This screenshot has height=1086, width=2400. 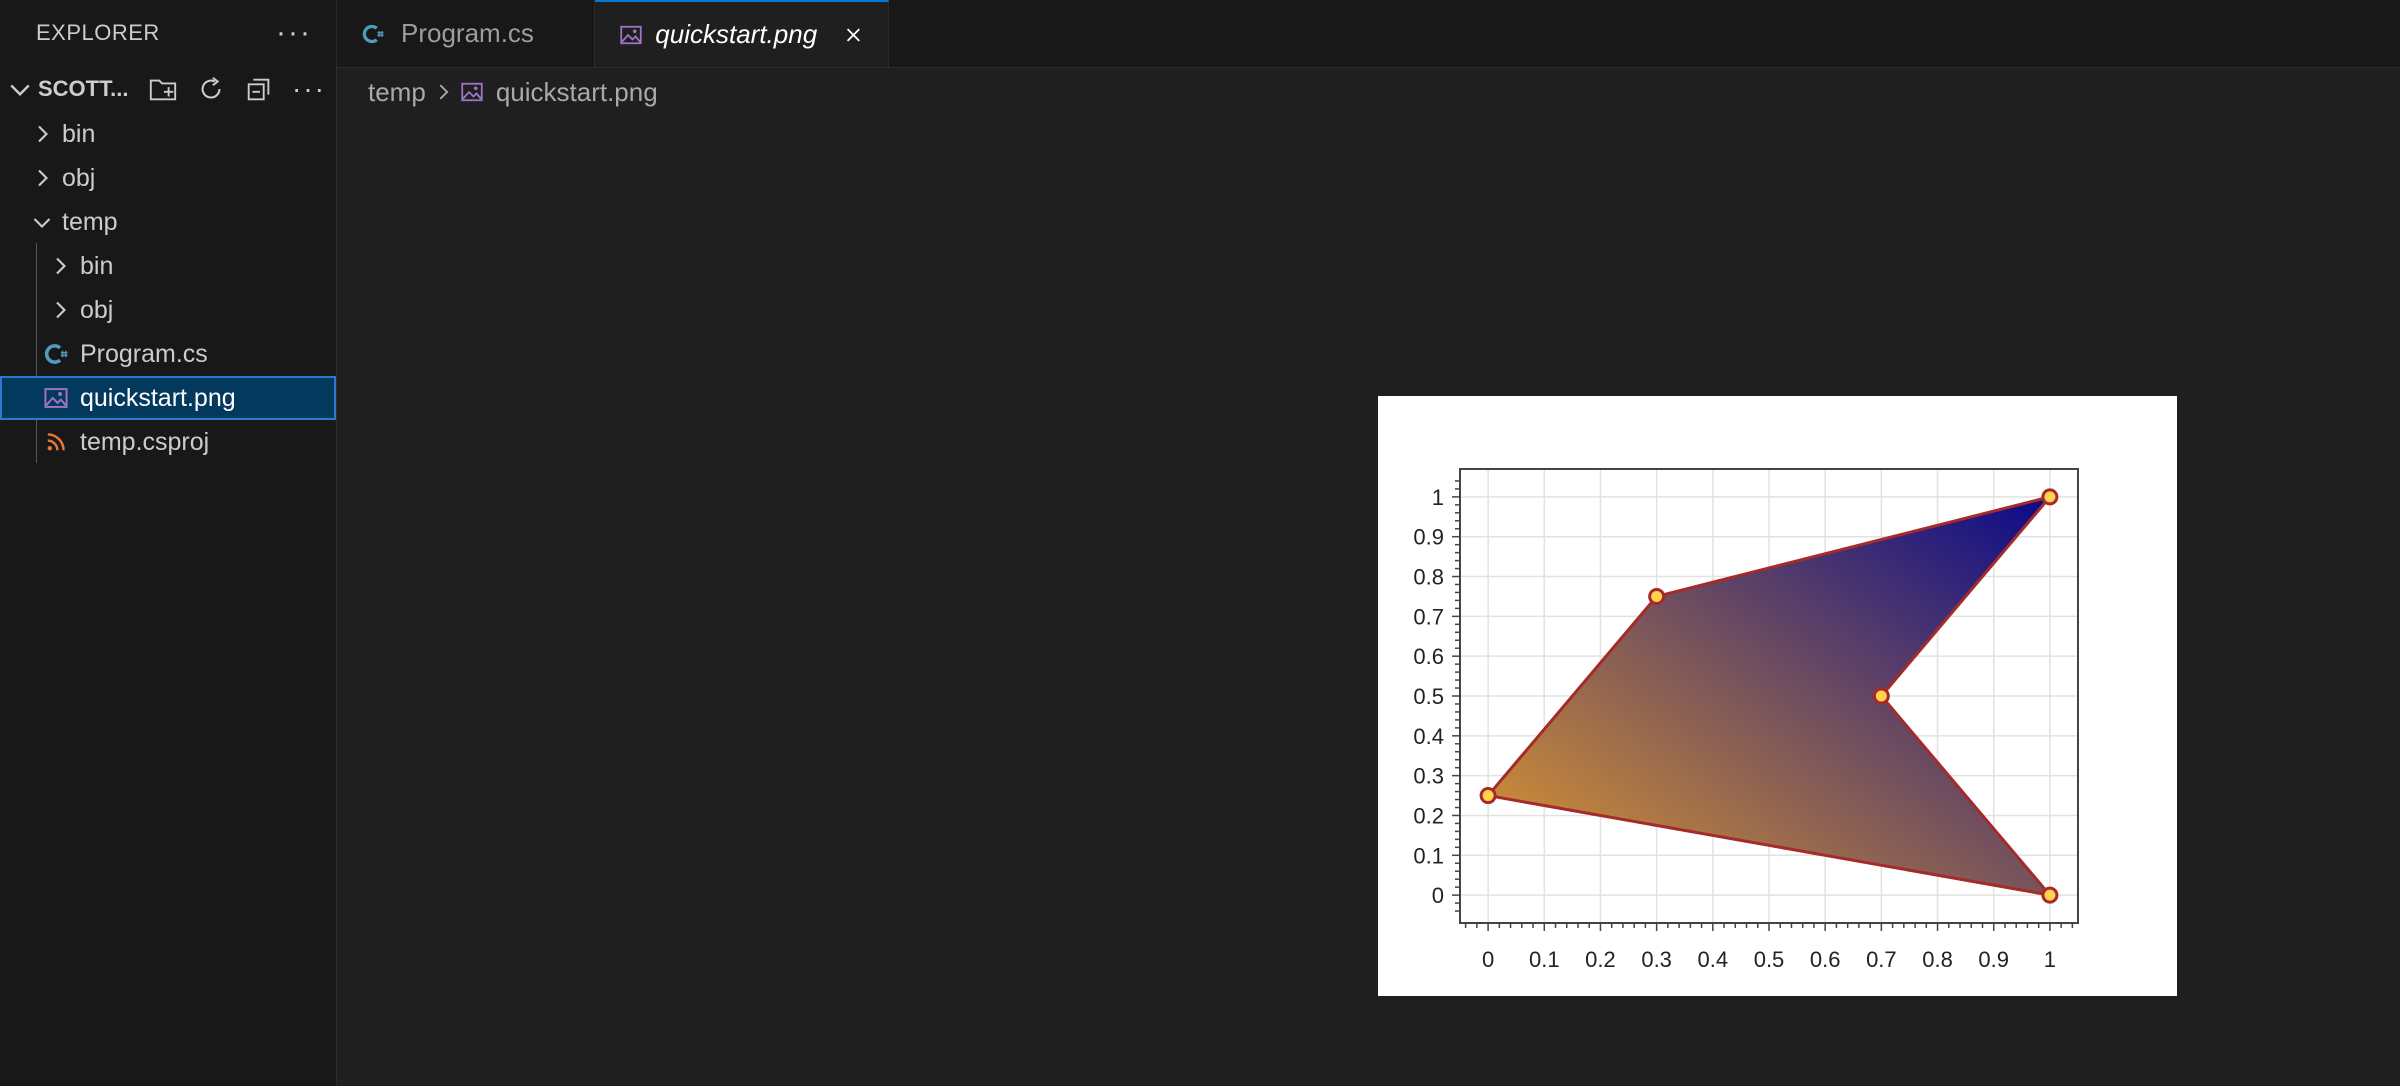 I want to click on tree-item-temp: temp, so click(x=168, y=222).